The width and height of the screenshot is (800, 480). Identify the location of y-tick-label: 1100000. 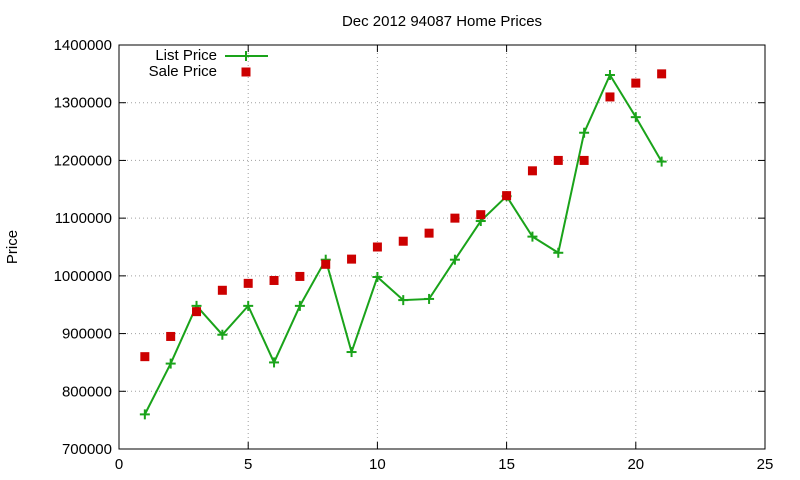
(83, 218).